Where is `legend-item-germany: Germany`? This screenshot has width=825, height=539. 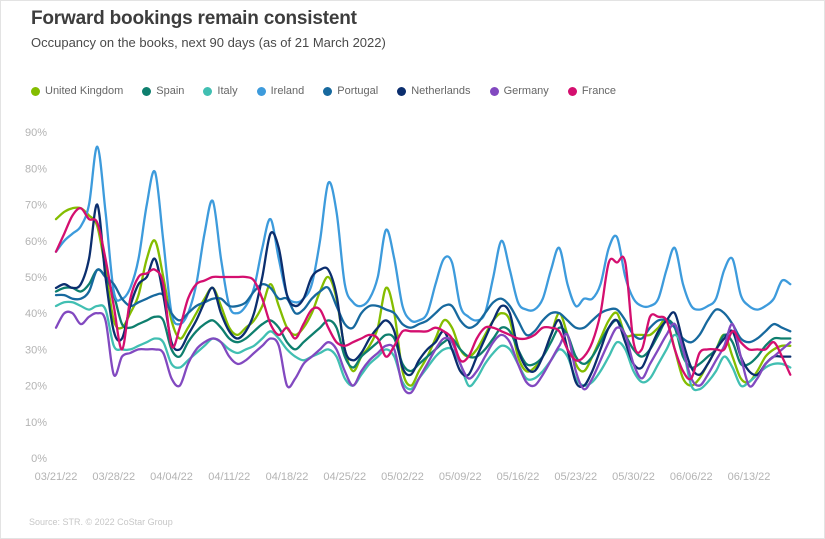
legend-item-germany: Germany is located at coordinates (519, 91).